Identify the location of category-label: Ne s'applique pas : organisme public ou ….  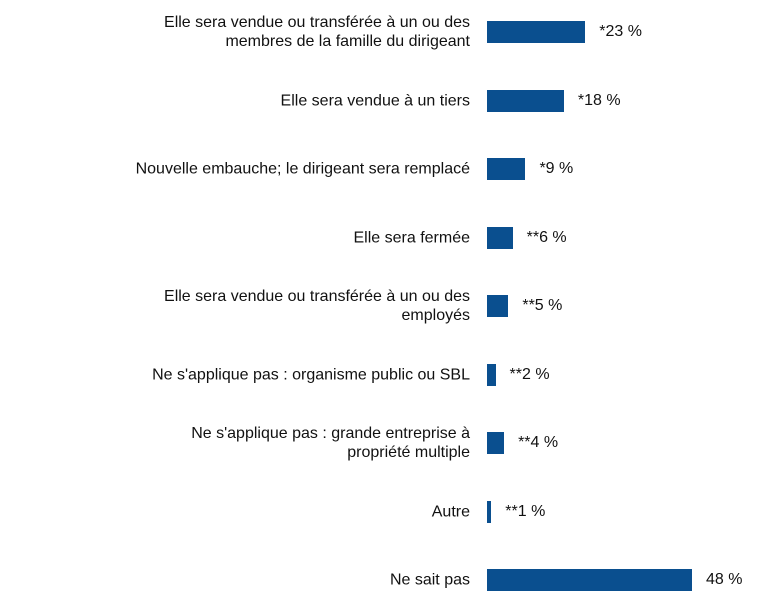
(311, 374).